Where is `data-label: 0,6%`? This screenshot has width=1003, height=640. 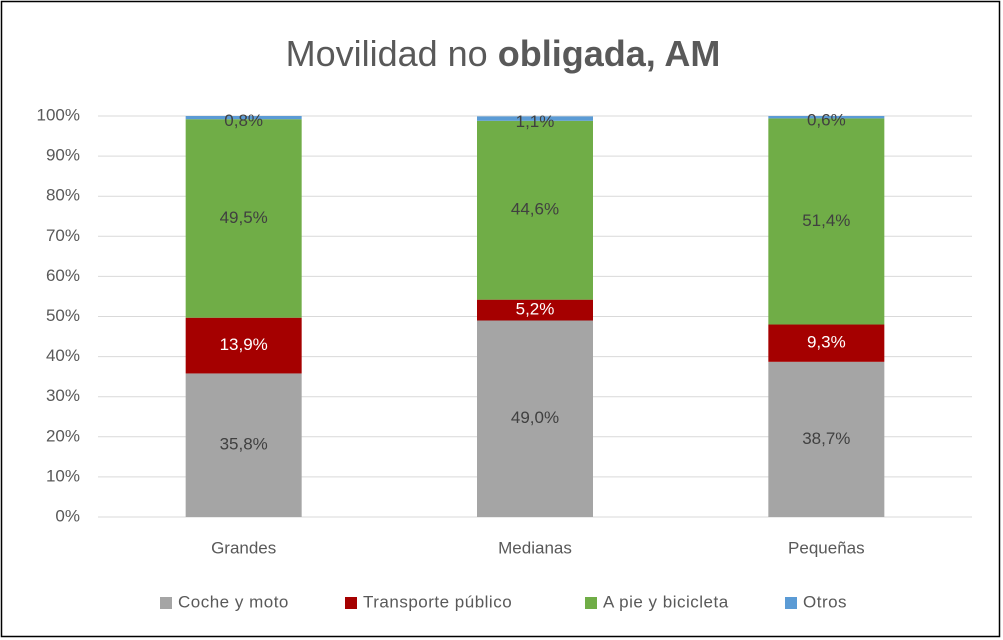 data-label: 0,6% is located at coordinates (826, 120).